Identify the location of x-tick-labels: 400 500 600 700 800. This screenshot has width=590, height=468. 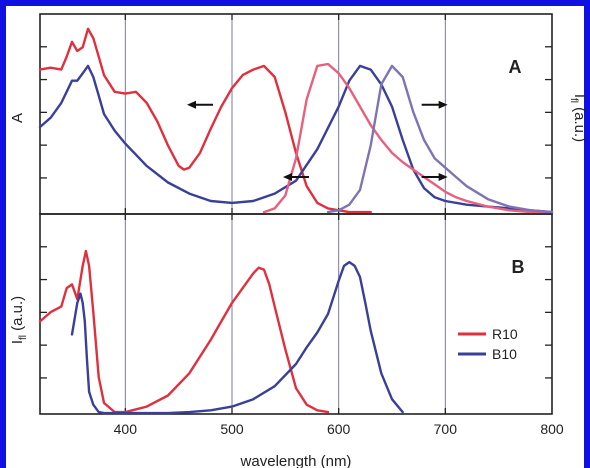
(339, 429).